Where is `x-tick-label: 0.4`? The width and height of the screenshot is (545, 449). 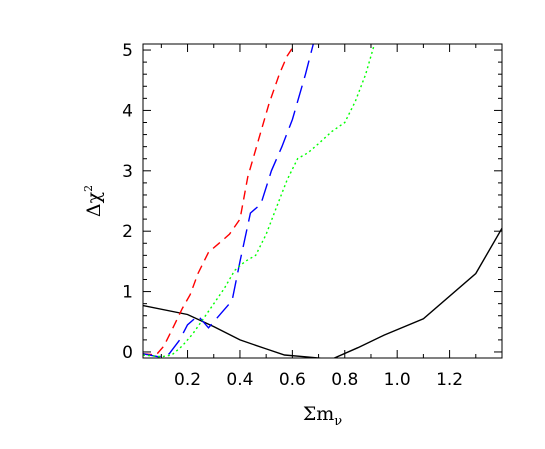
x-tick-label: 0.4 is located at coordinates (239, 380).